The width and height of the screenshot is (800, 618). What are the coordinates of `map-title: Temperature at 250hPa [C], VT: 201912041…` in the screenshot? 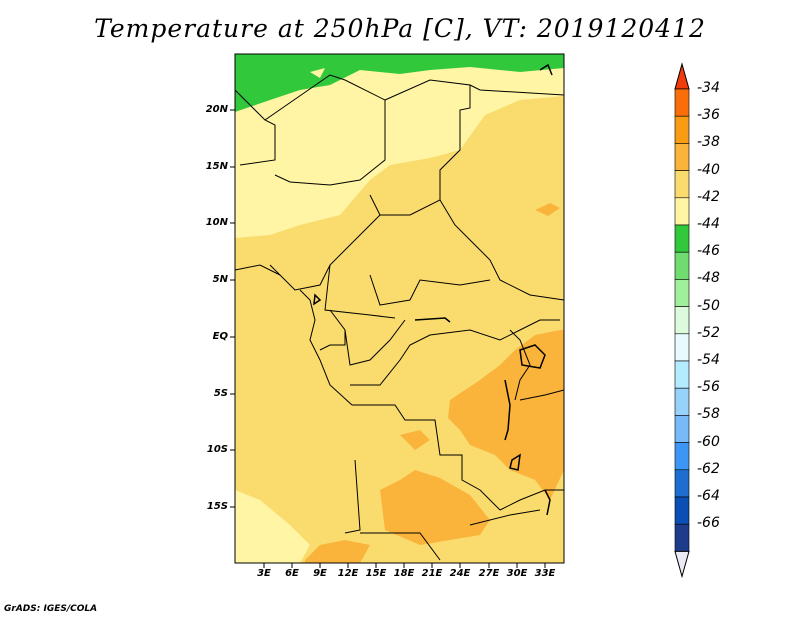 It's located at (400, 28).